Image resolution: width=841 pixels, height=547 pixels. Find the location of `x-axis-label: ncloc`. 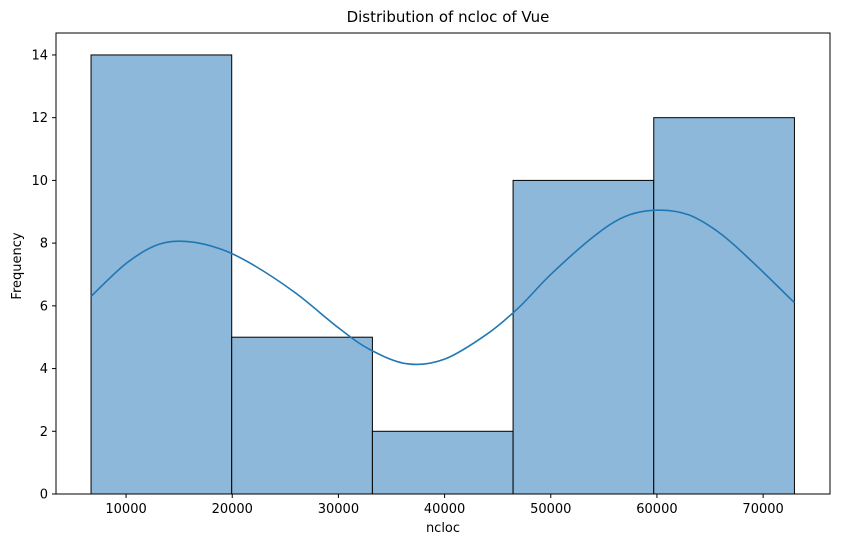

x-axis-label: ncloc is located at coordinates (443, 528).